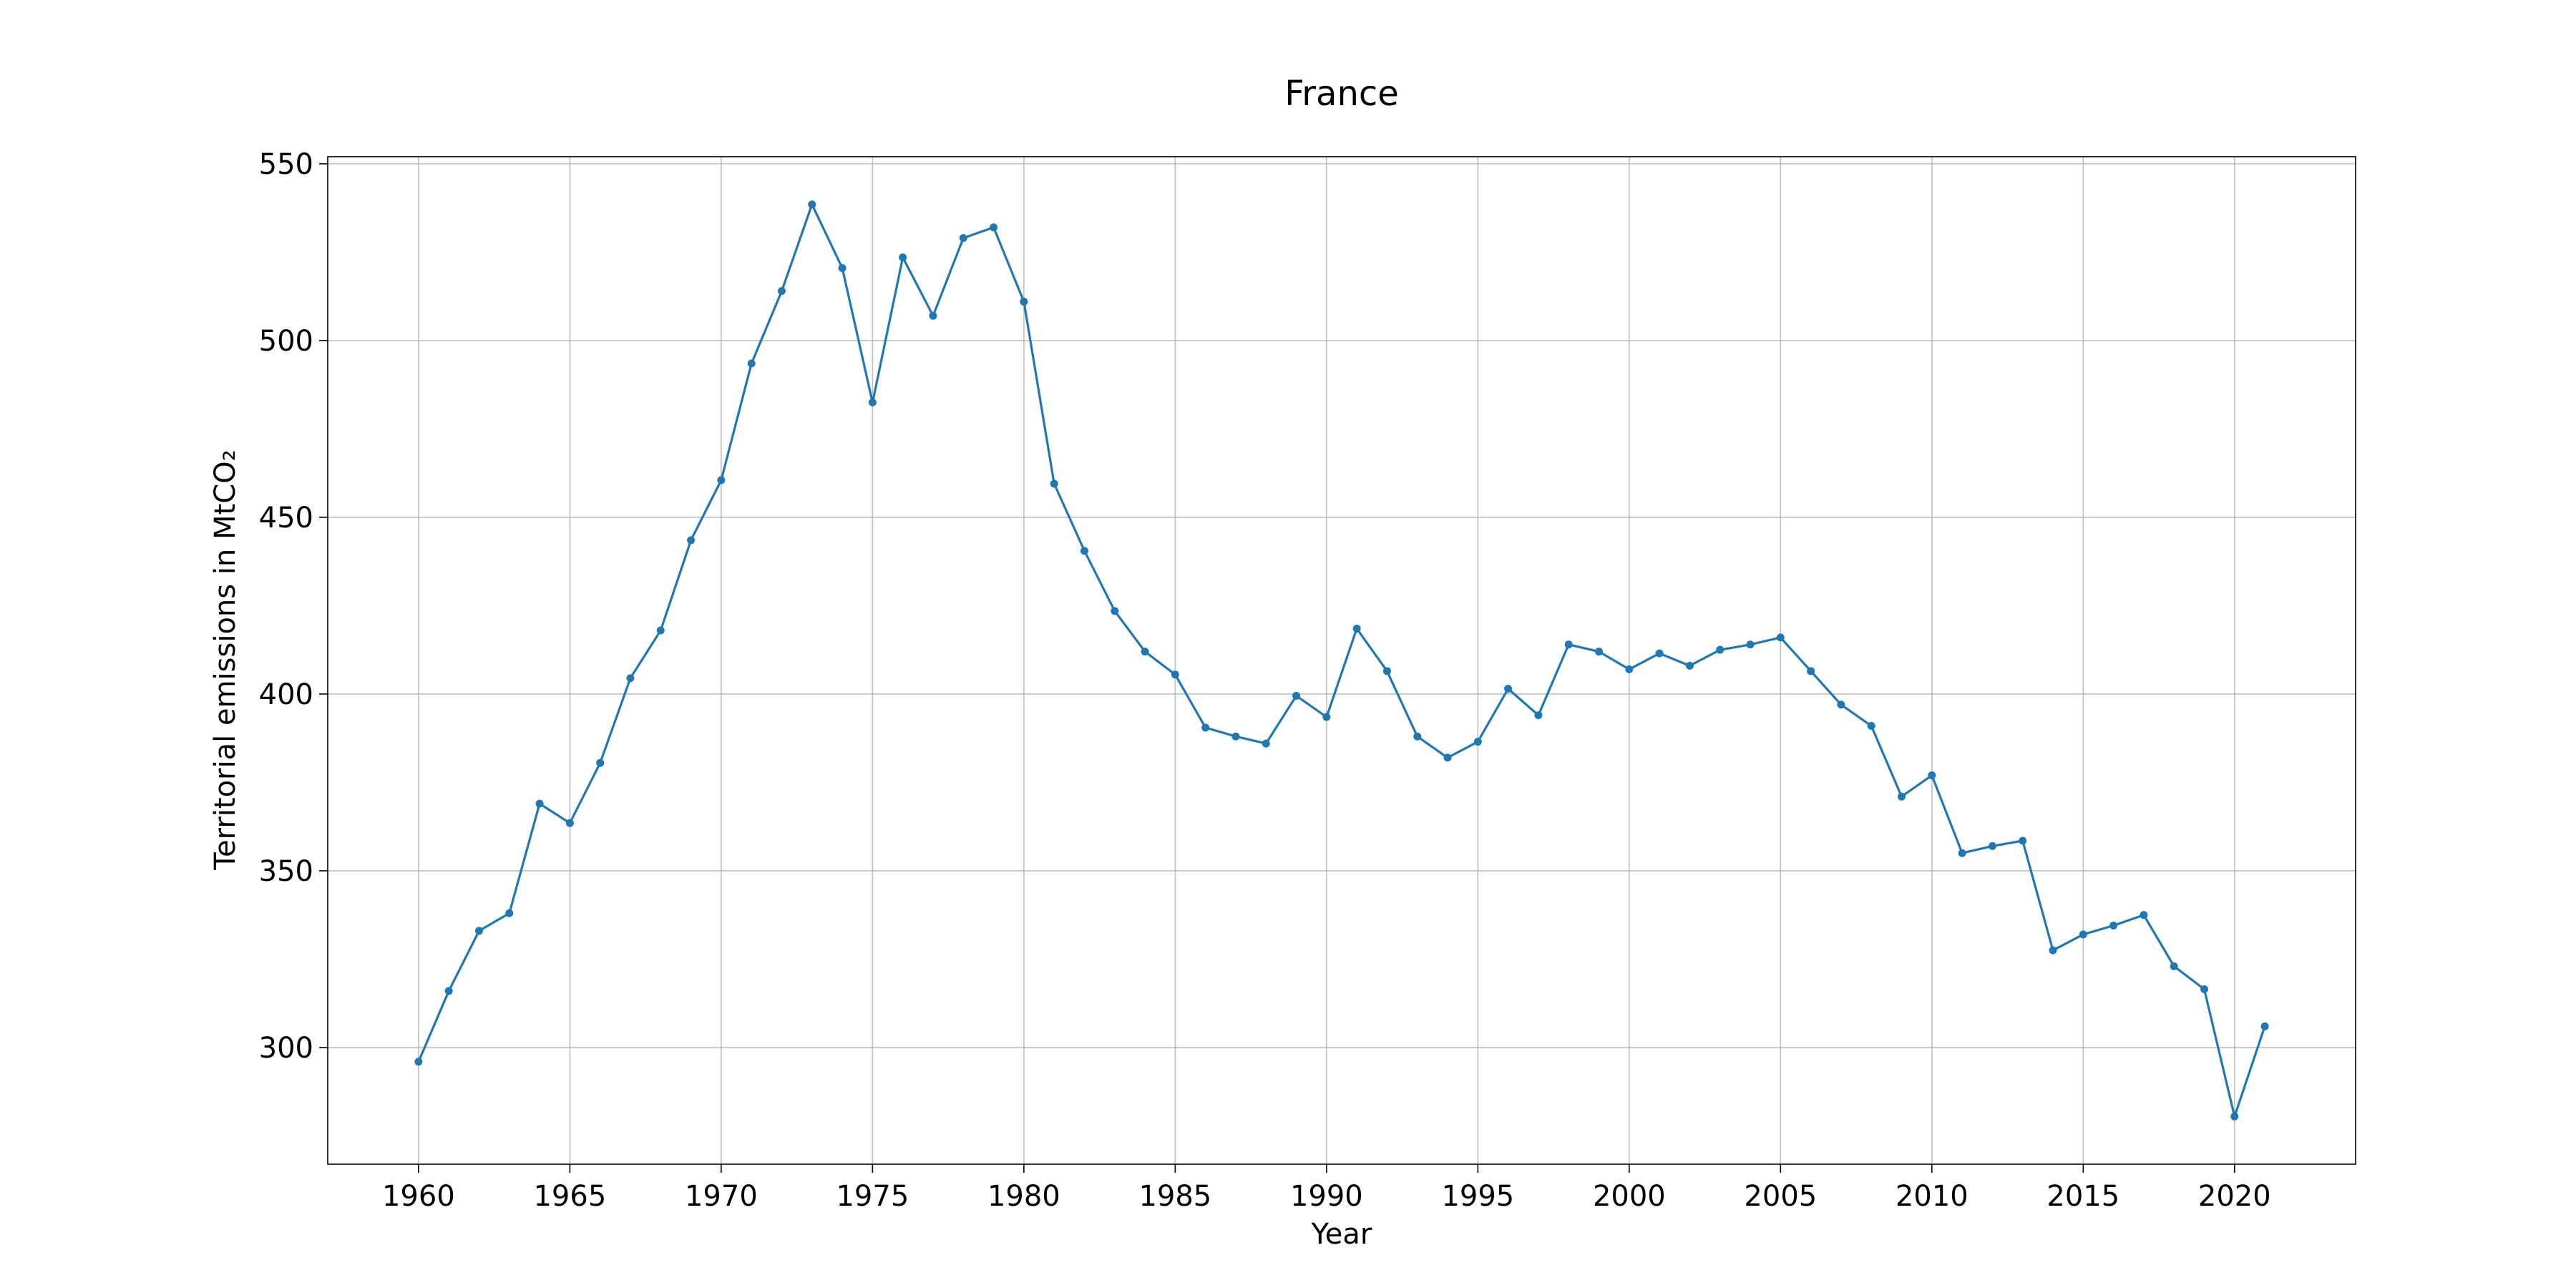  What do you see at coordinates (2082, 1196) in the screenshot?
I see `x-tick-label: 2015` at bounding box center [2082, 1196].